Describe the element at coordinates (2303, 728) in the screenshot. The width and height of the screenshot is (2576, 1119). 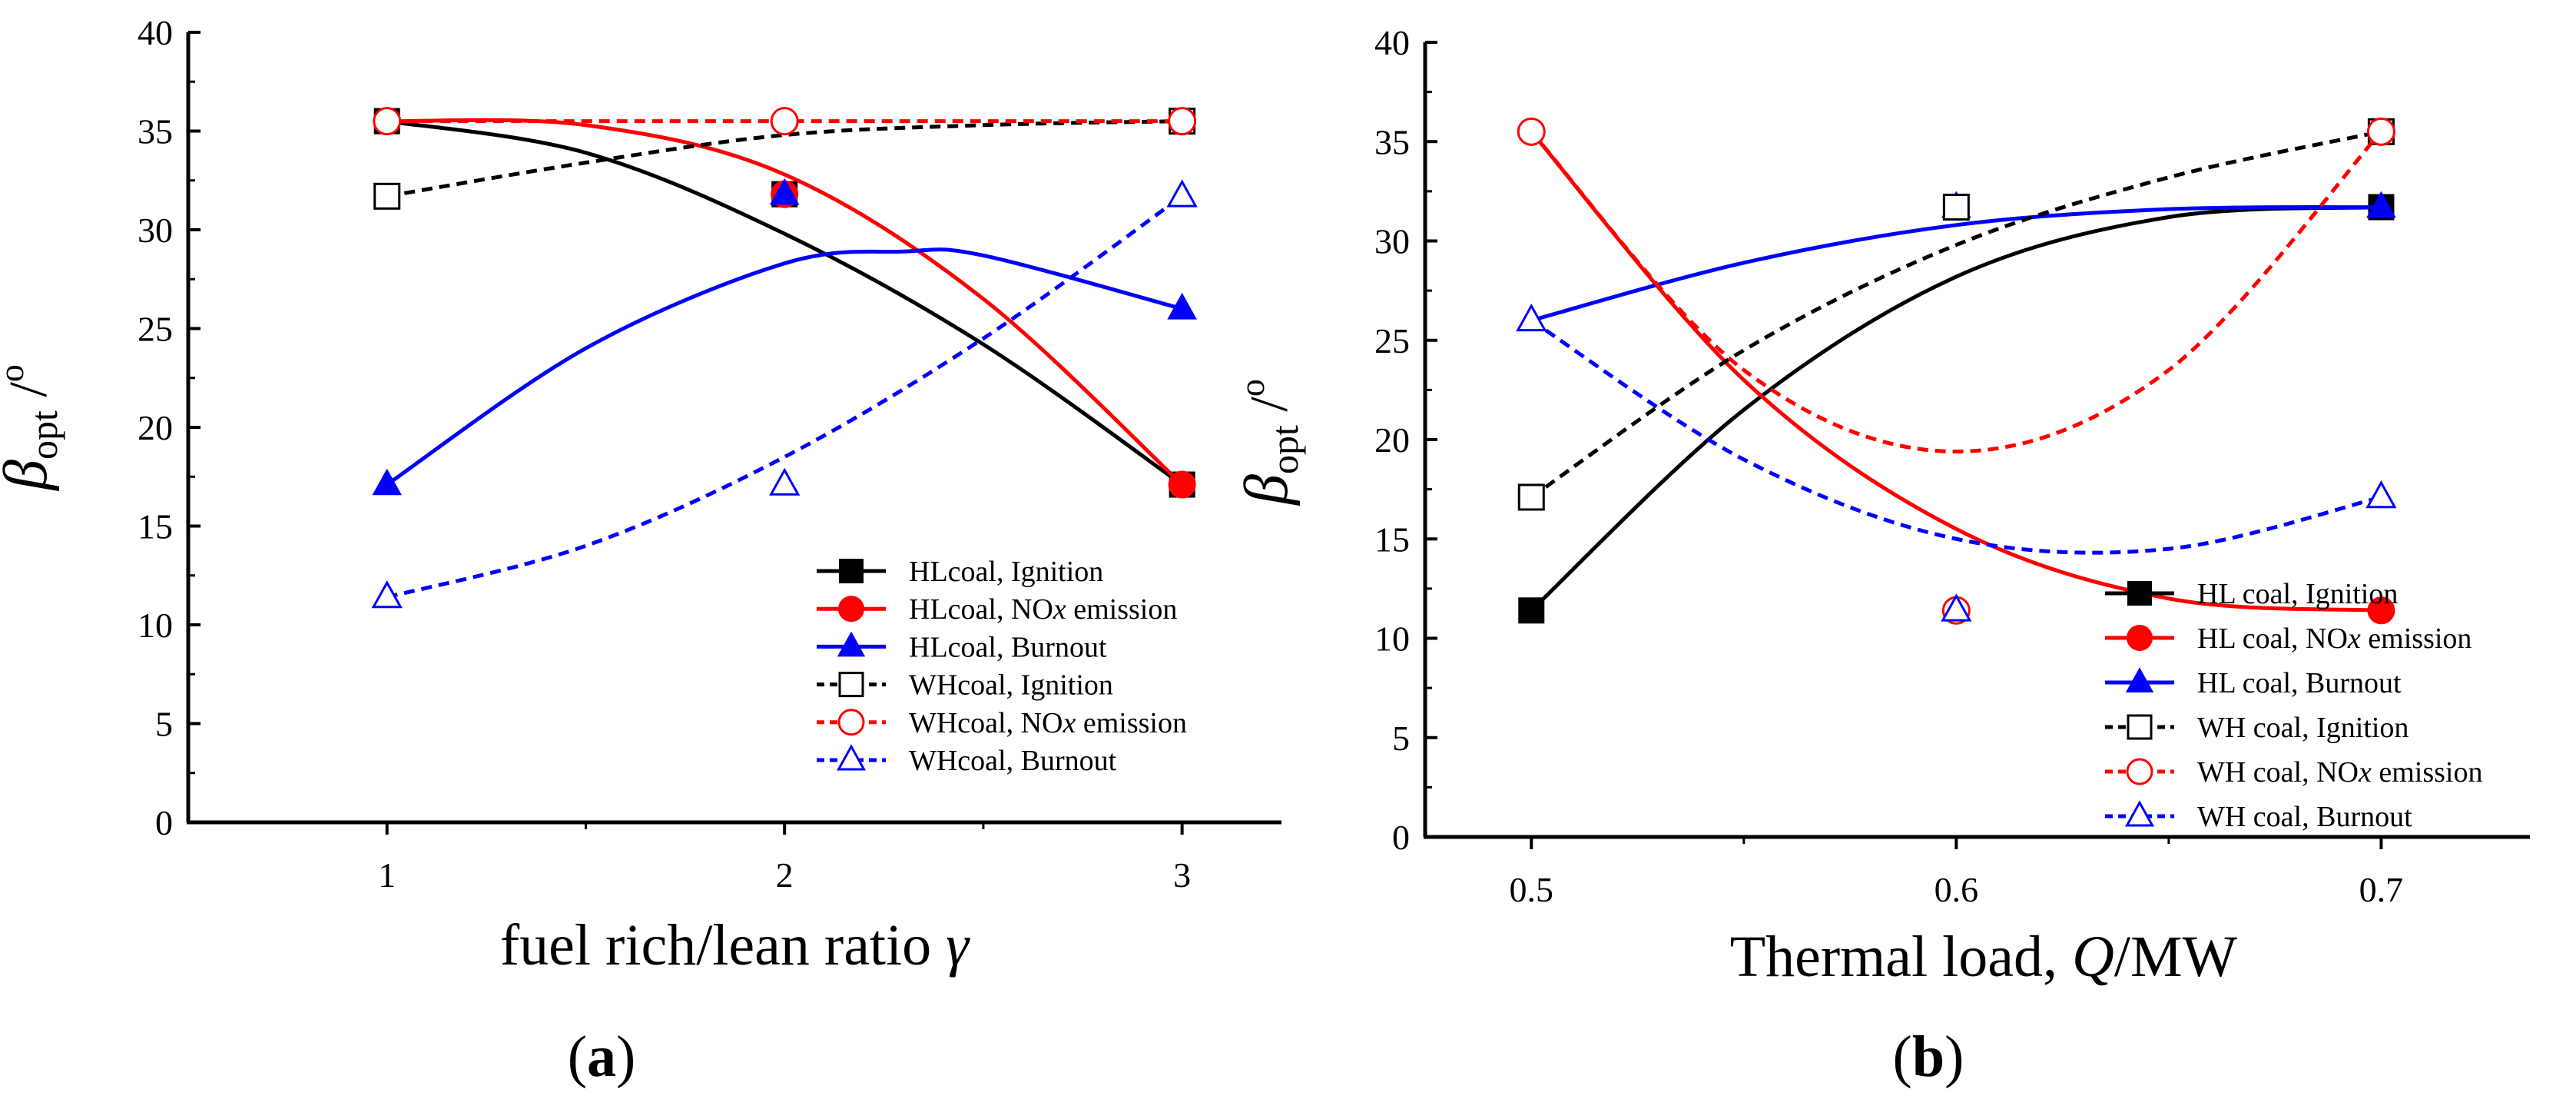
I see `panel-b-legend-entry: WH coal, Ignition` at that location.